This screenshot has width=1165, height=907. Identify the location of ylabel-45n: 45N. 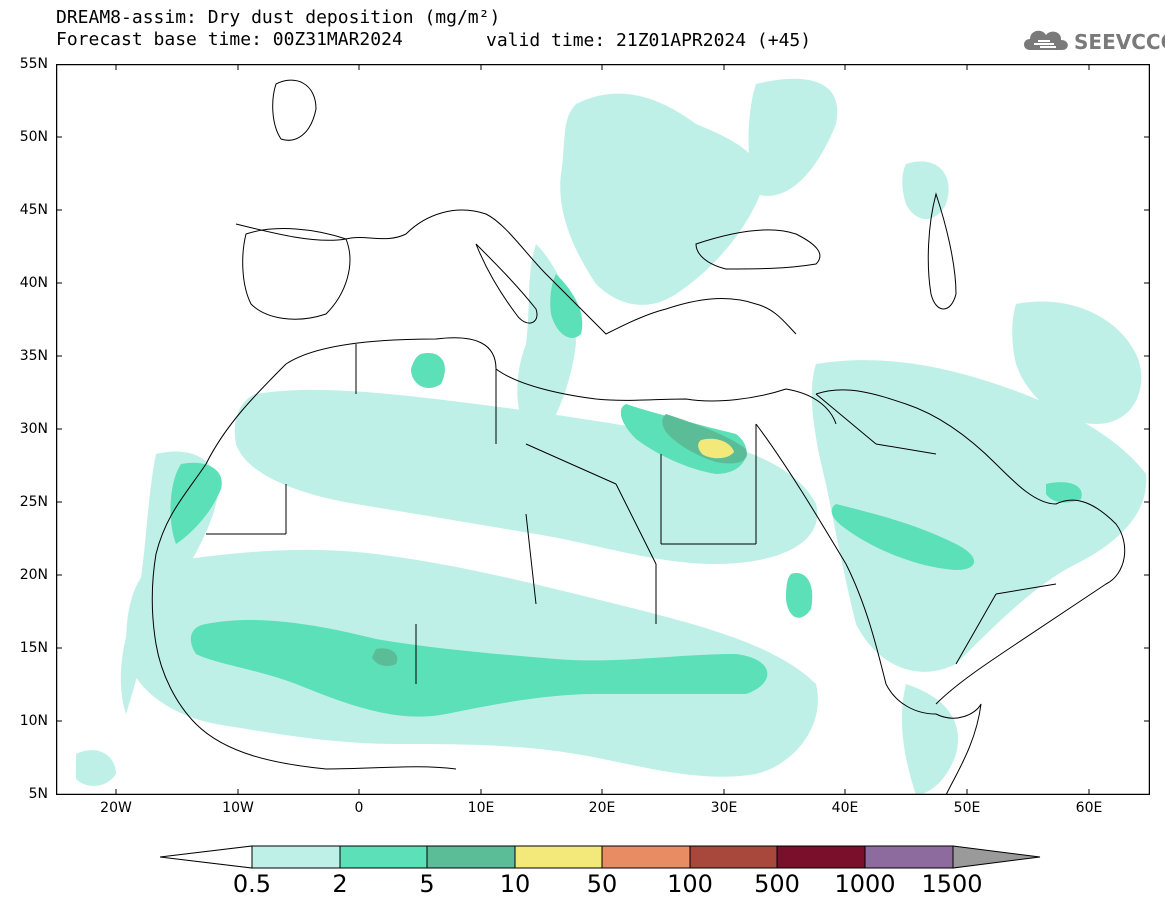
(33, 210).